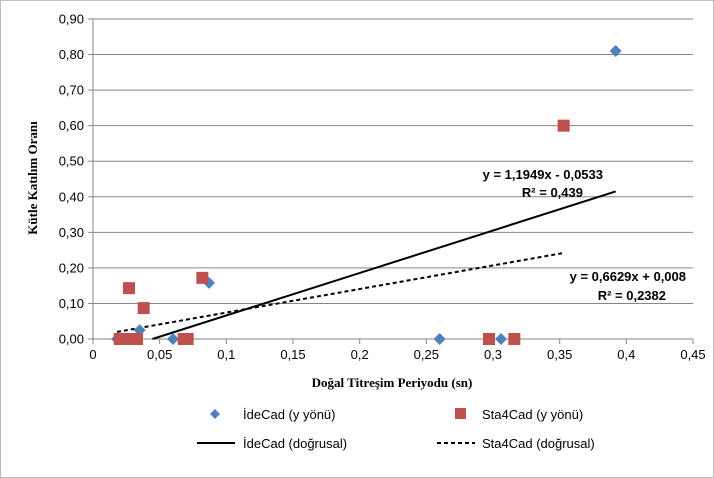  I want to click on legend-item-sta4cad-trend: Sta4Cad (doğrusal), so click(516, 443).